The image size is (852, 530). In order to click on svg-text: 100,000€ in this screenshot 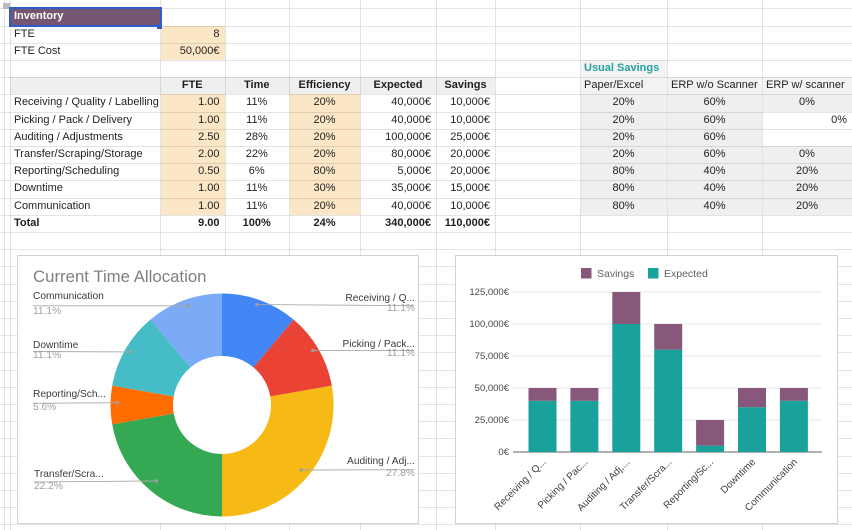, I will do `click(489, 324)`.